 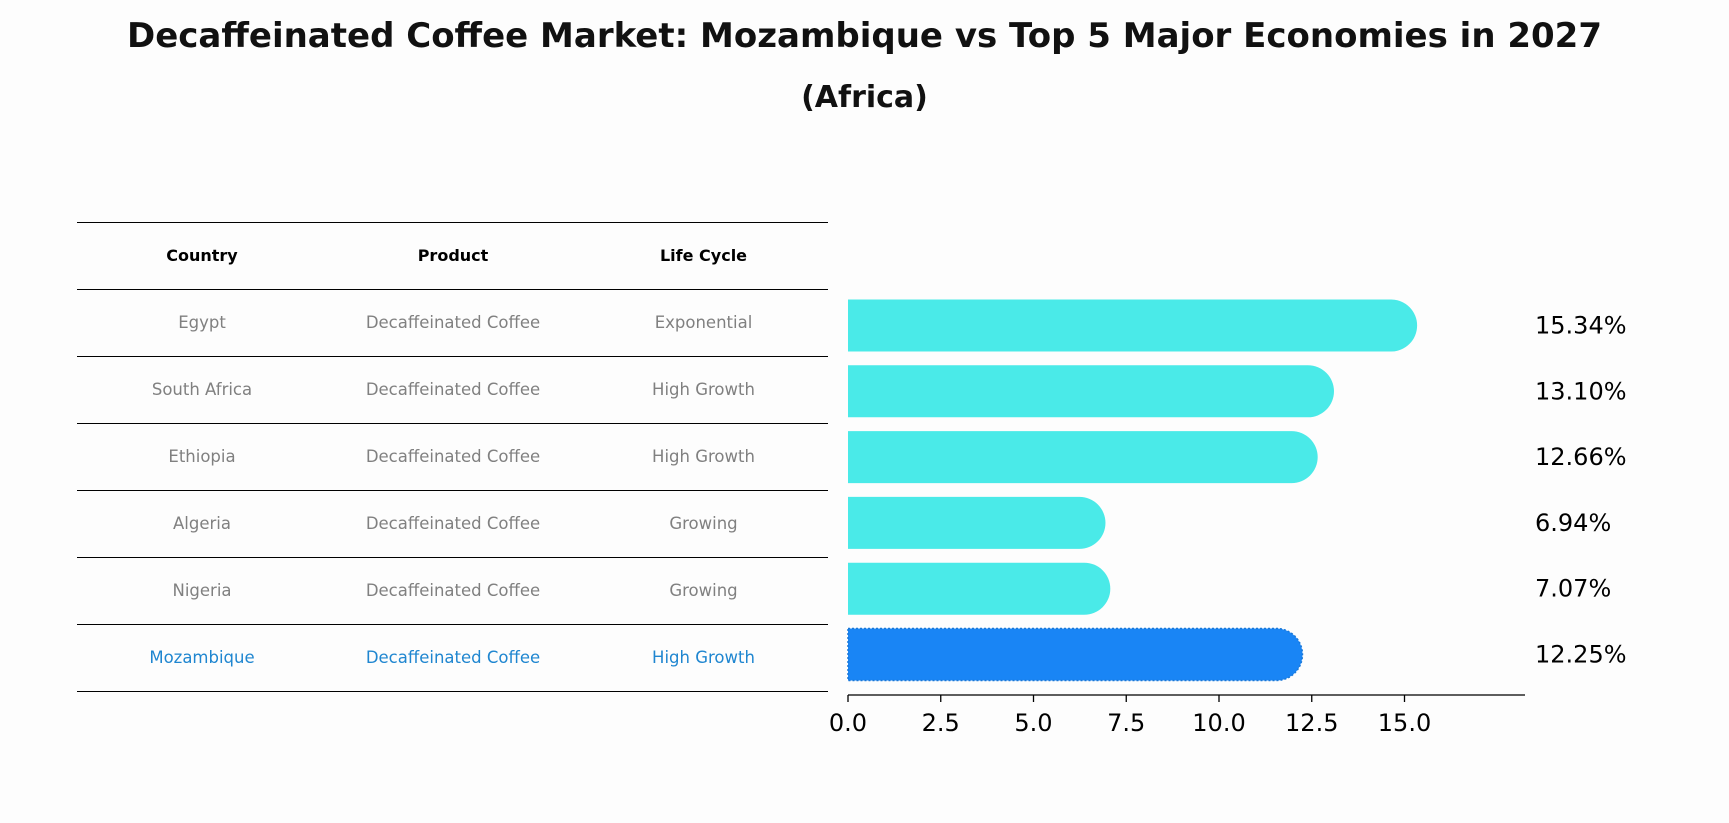 I want to click on table-row: Algeria Decaffeinated Coffee Growing, so click(x=452, y=523).